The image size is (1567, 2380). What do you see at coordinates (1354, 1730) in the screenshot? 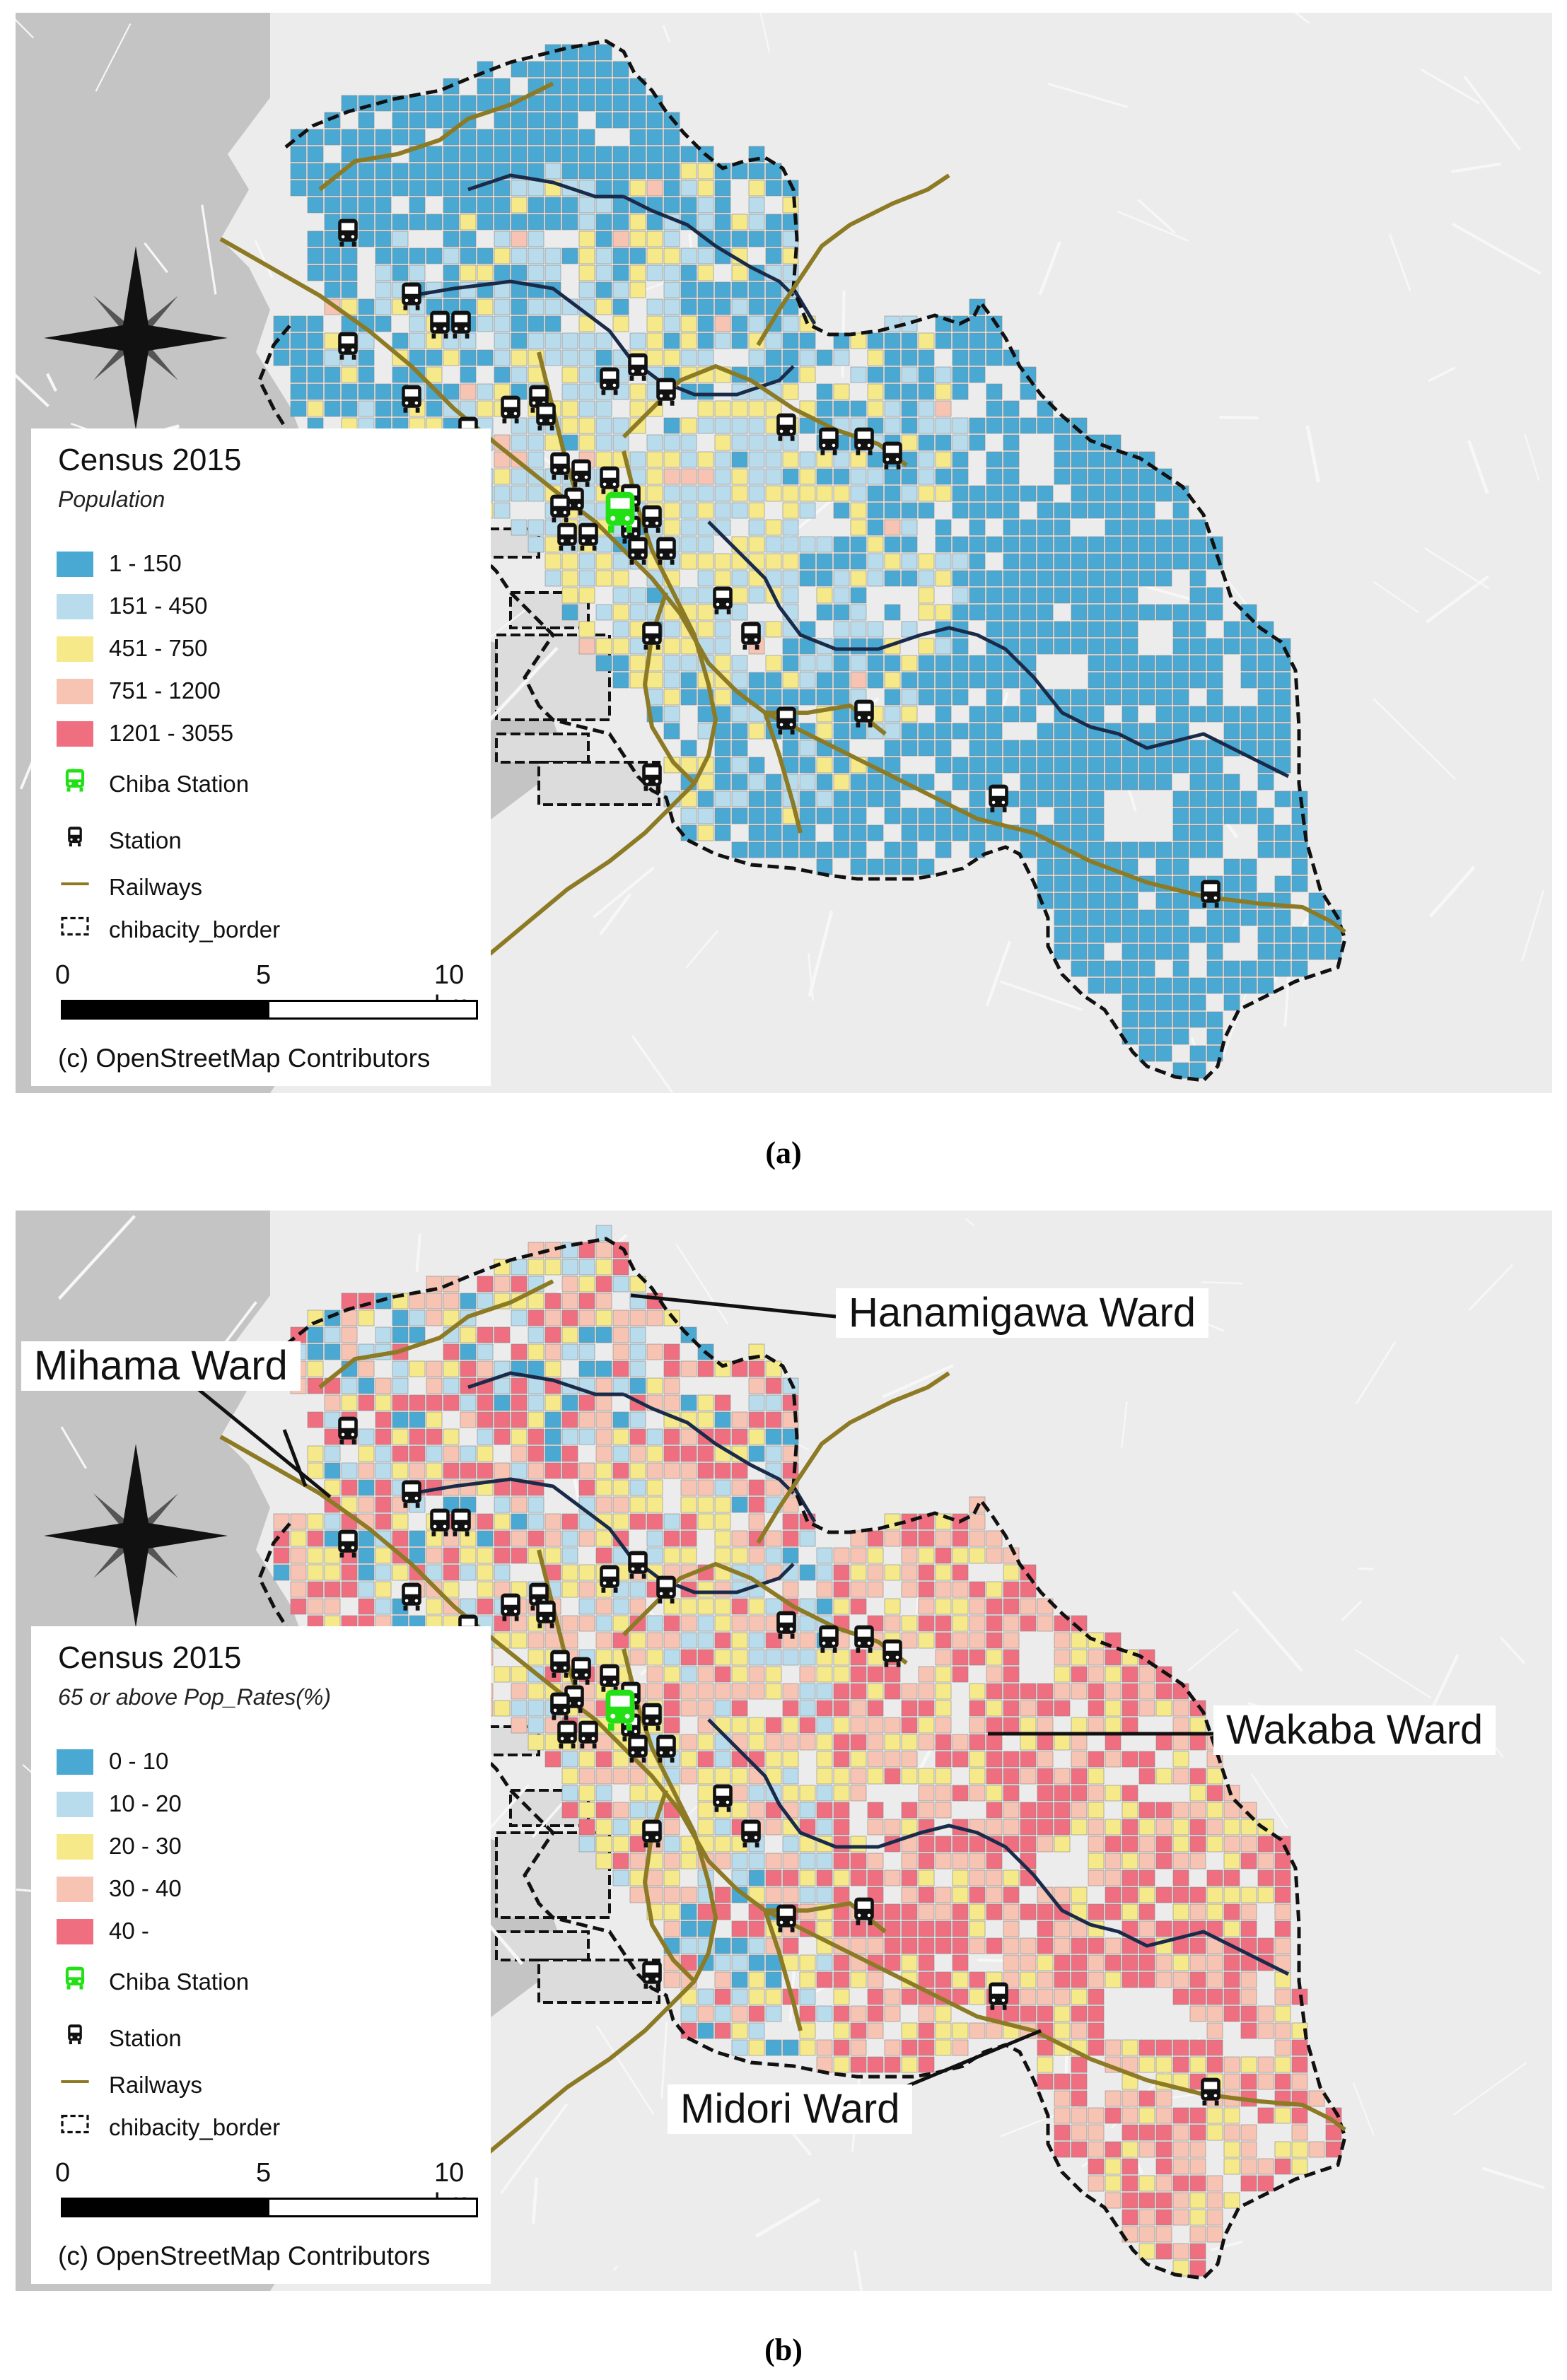
I see `ward-label-wakaba: Wakaba Ward` at bounding box center [1354, 1730].